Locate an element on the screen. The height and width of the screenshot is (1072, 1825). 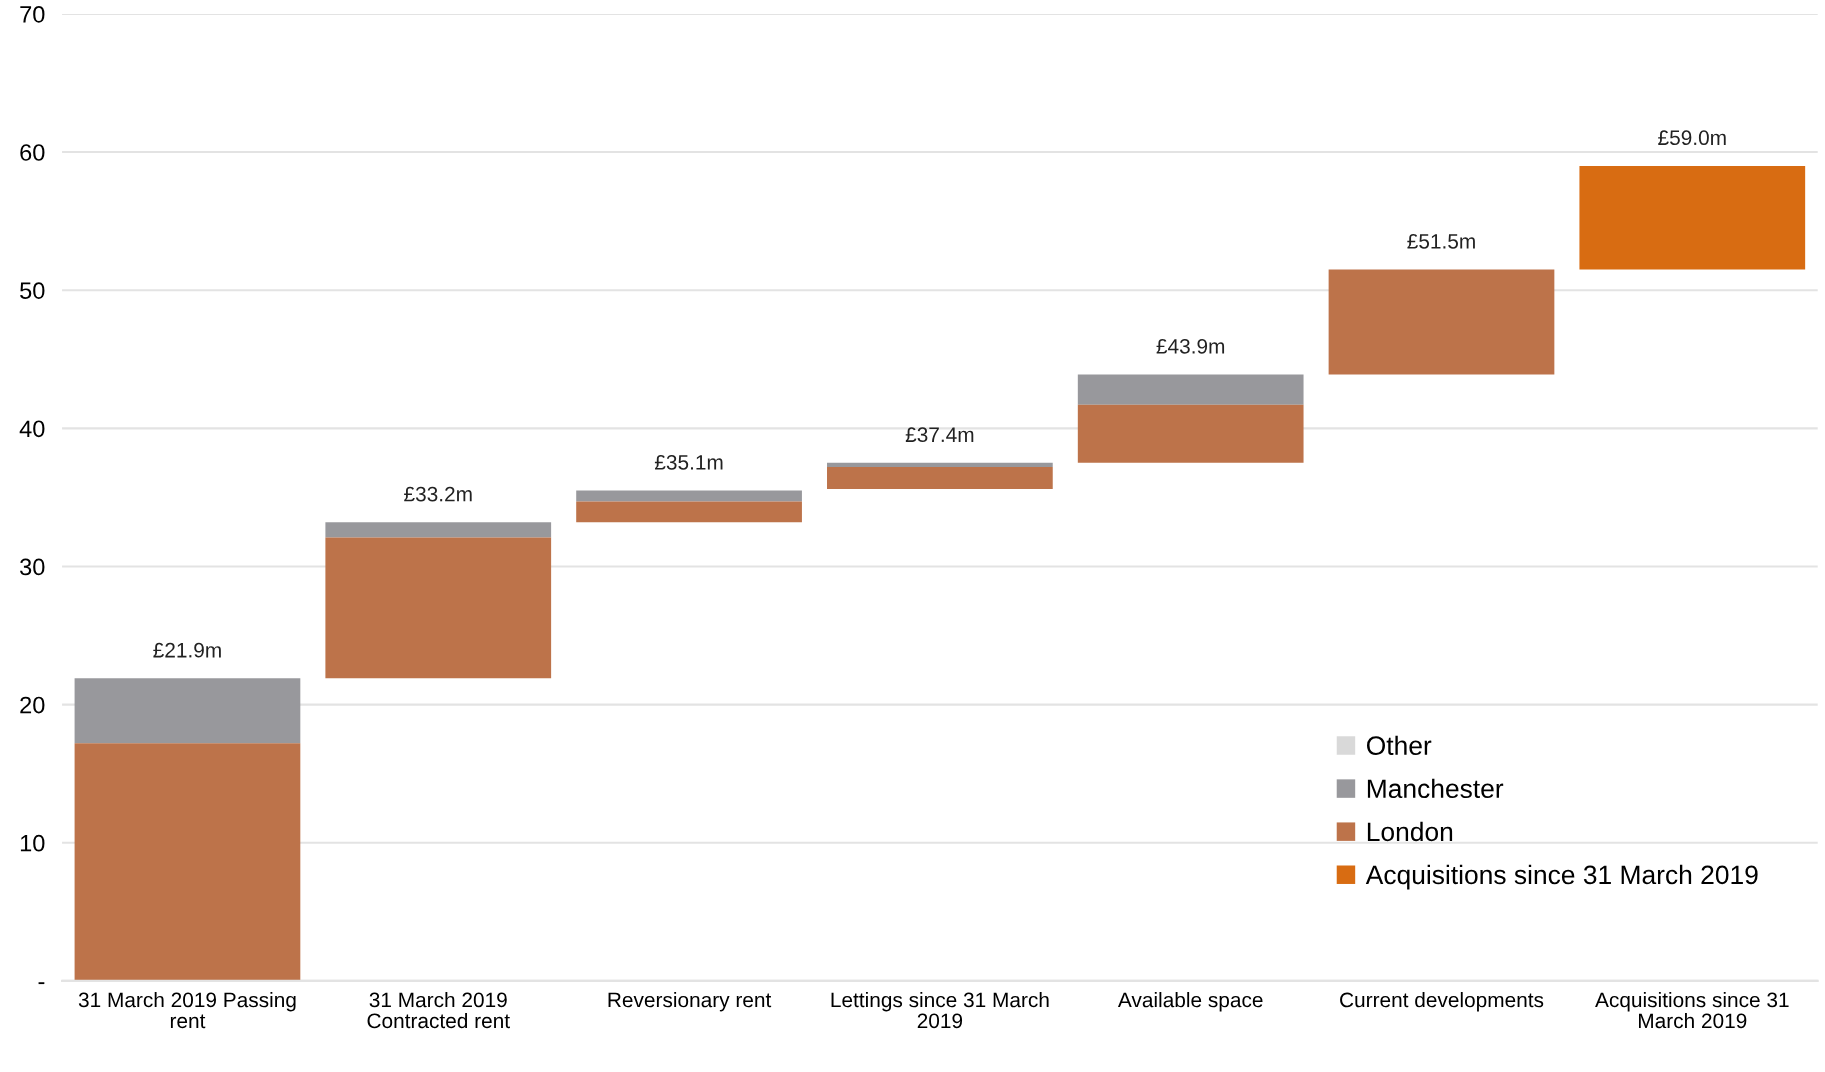
y-tick-label: 70 is located at coordinates (32, 14).